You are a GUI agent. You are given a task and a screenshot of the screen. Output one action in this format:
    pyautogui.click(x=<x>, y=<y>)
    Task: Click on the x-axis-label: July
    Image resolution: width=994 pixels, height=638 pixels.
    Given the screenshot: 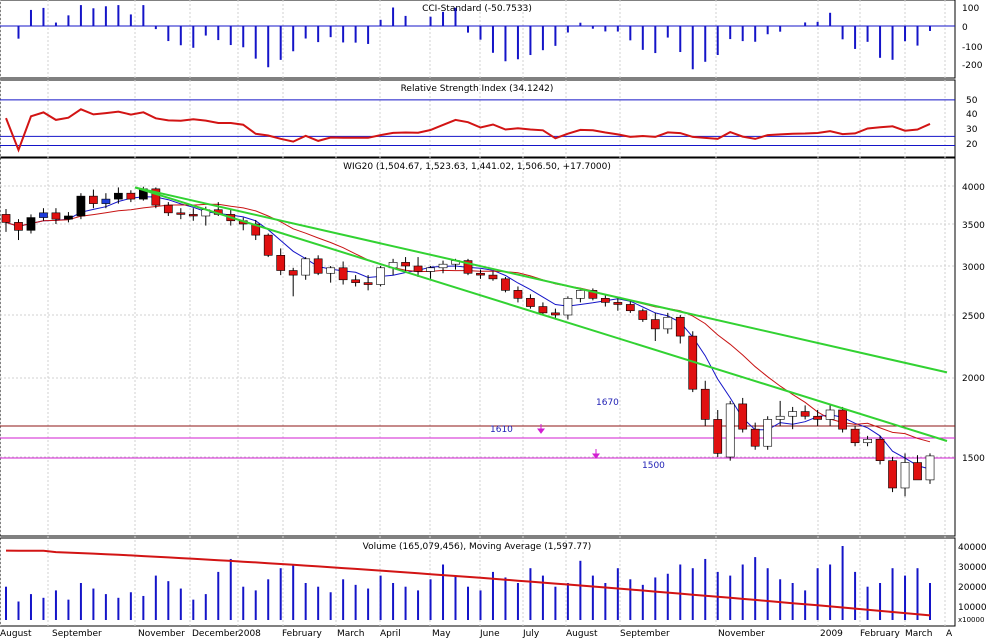 What is the action you would take?
    pyautogui.click(x=531, y=633)
    